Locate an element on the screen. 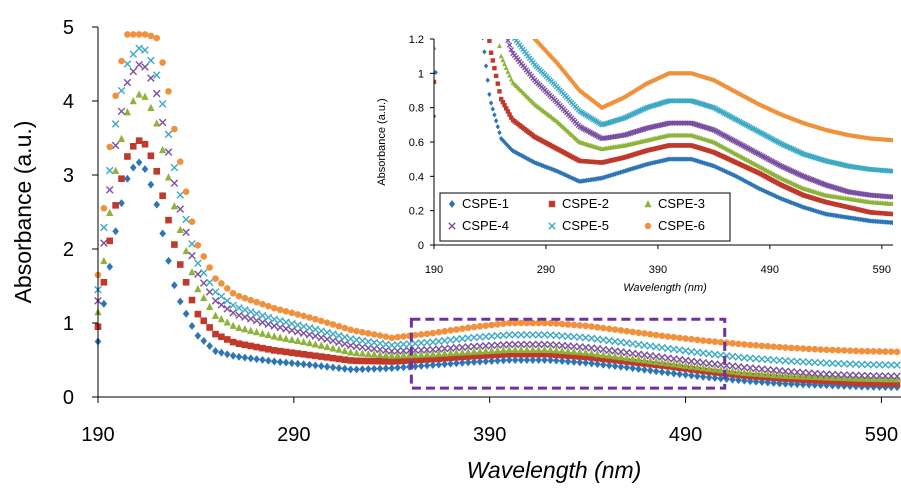 This screenshot has width=901, height=491. inset-y-tick-label: 1.2 is located at coordinates (416, 40).